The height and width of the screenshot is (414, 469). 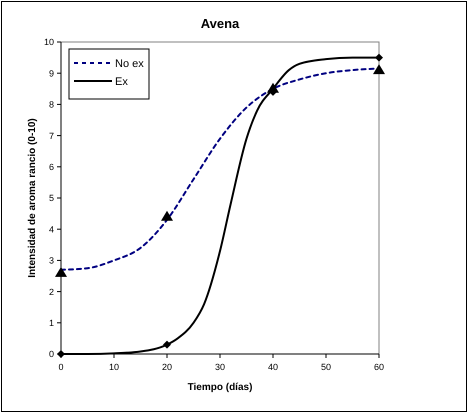 What do you see at coordinates (273, 367) in the screenshot?
I see `x-tick-label: 40` at bounding box center [273, 367].